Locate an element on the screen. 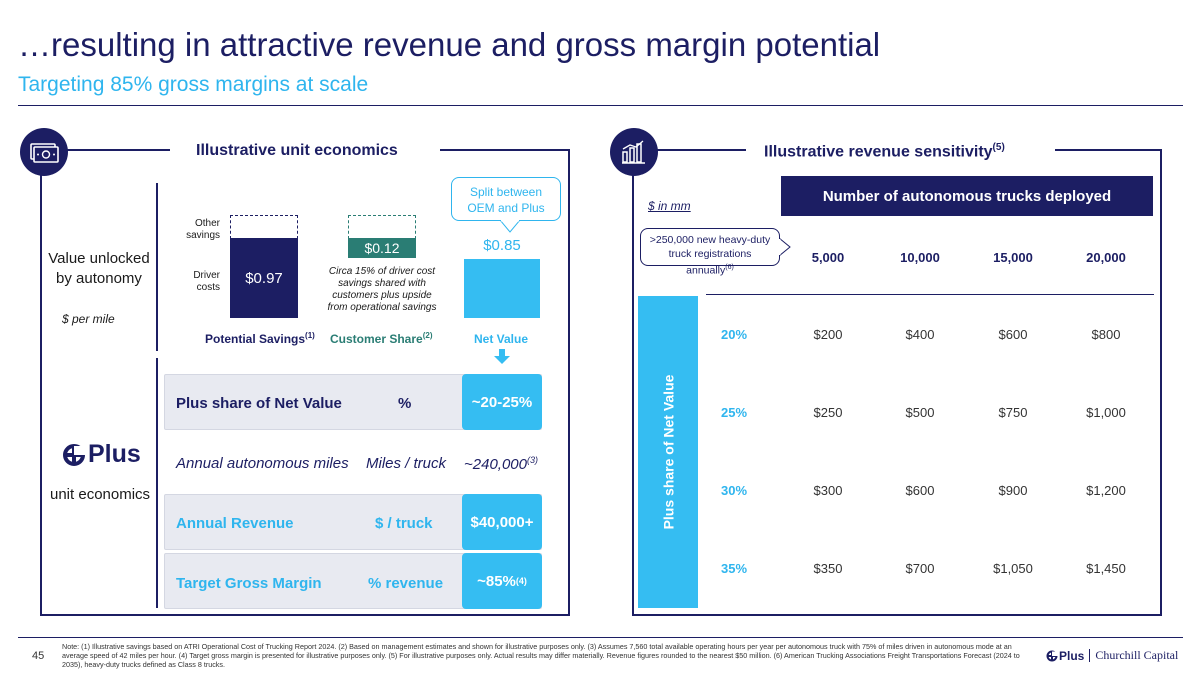  page-number: 45 is located at coordinates (38, 656).